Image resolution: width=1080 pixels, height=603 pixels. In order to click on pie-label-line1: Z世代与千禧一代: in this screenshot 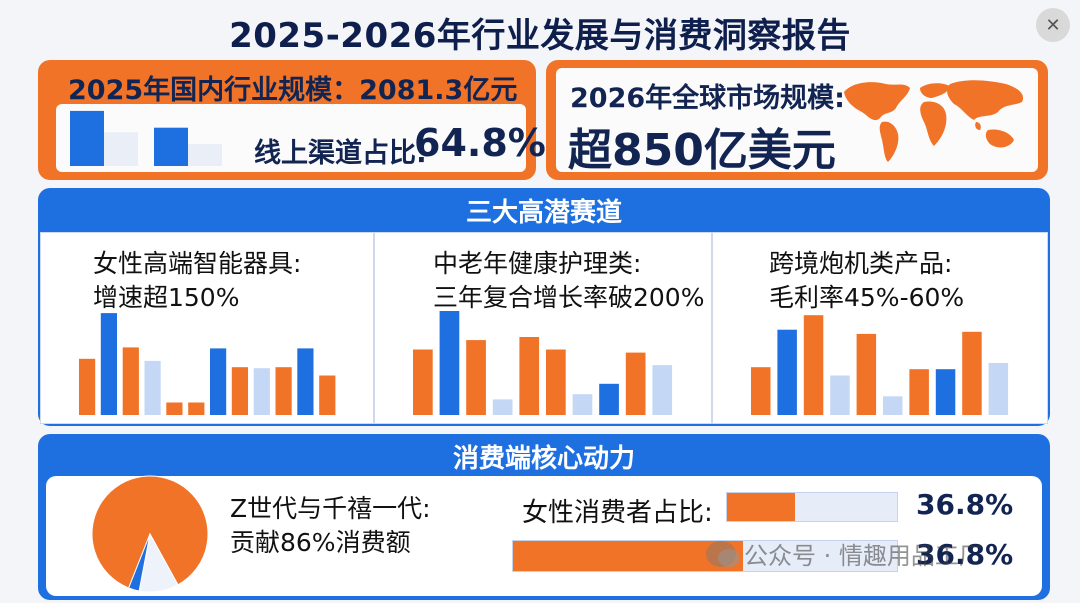, I will do `click(330, 508)`.